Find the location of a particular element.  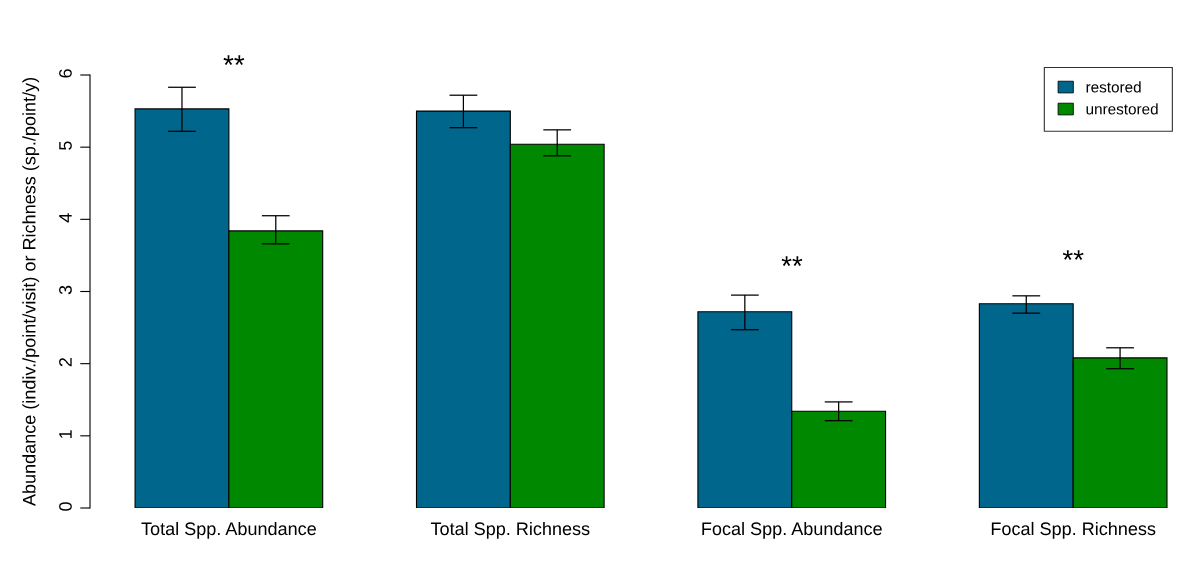

x-tick-label: Total Spp. Richness is located at coordinates (510, 530).